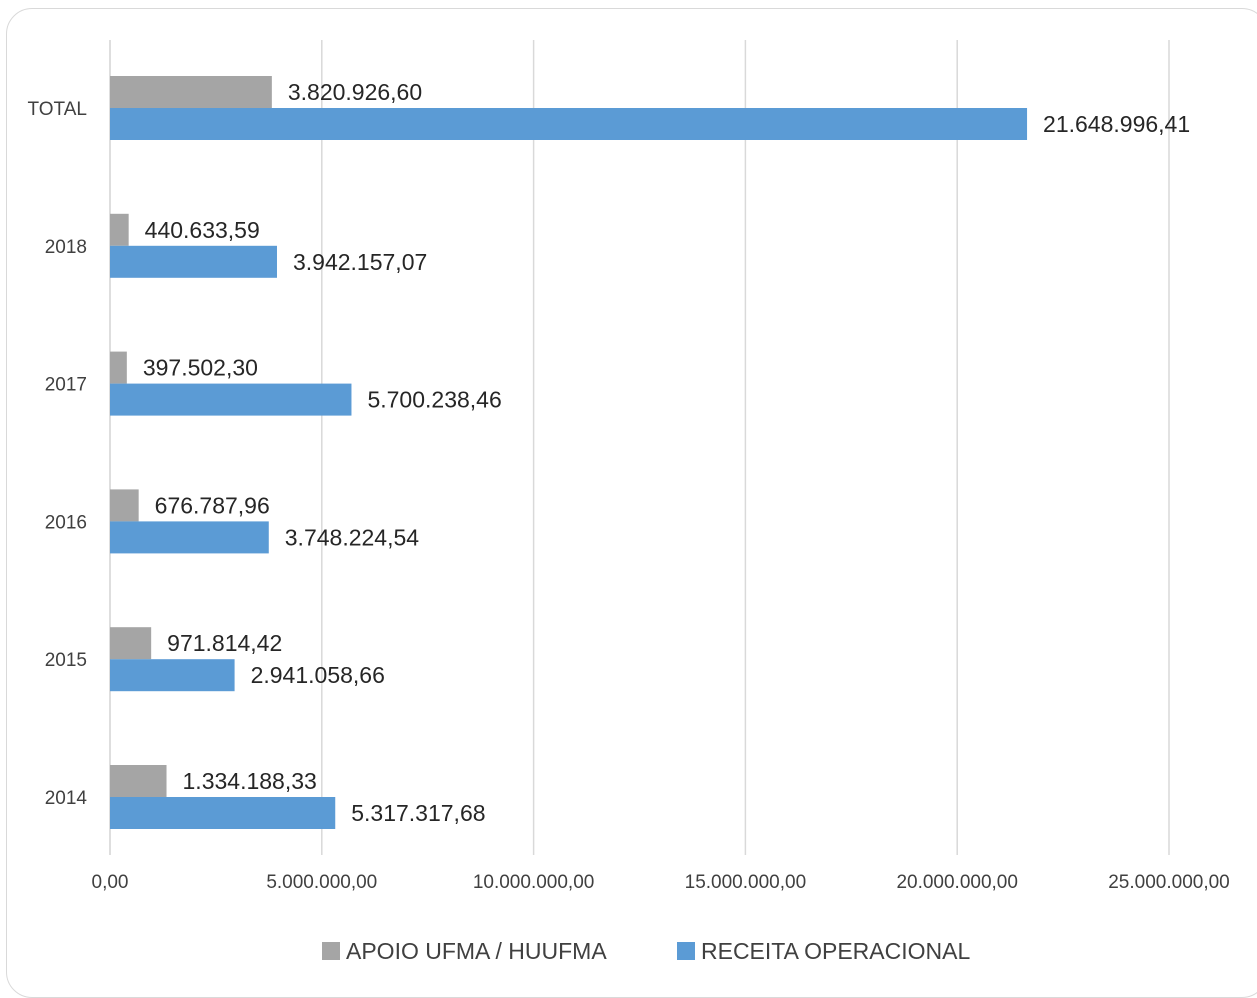 The height and width of the screenshot is (998, 1257). What do you see at coordinates (202, 230) in the screenshot?
I see `apoio-data-label: 440.633,59` at bounding box center [202, 230].